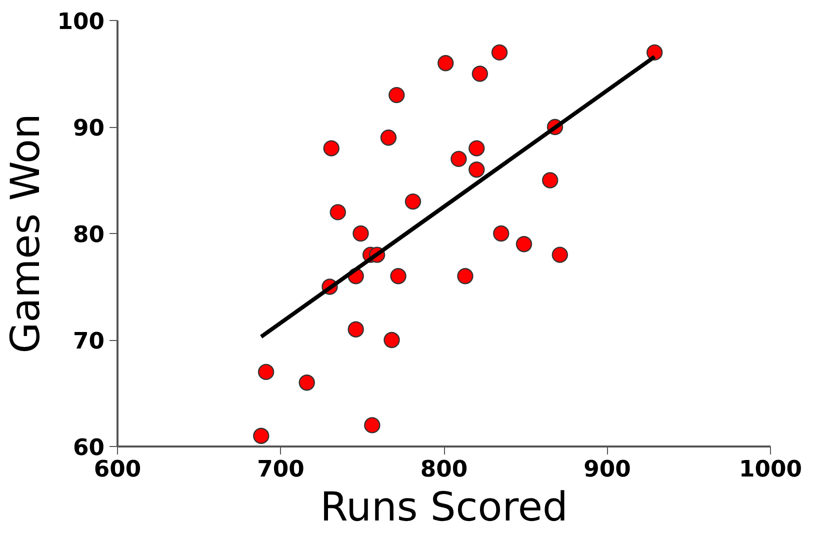  What do you see at coordinates (607, 469) in the screenshot?
I see `x-tick-label: 900` at bounding box center [607, 469].